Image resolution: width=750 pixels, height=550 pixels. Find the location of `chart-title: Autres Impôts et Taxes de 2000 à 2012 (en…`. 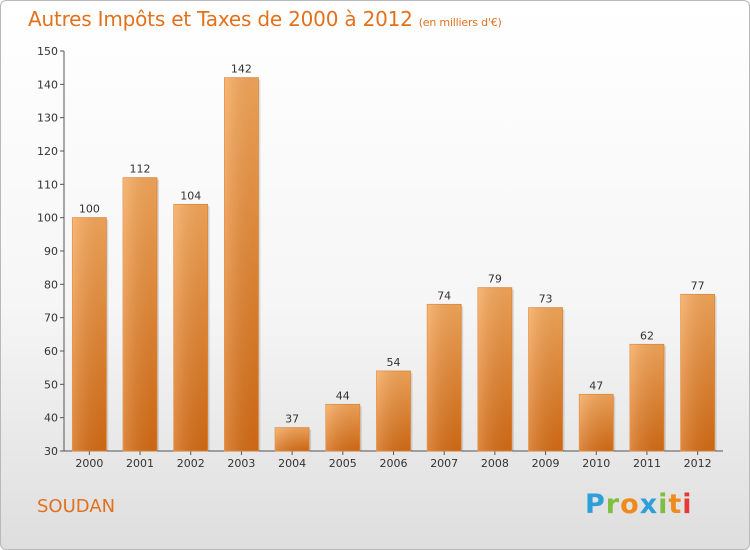

chart-title: Autres Impôts et Taxes de 2000 à 2012 (en… is located at coordinates (265, 19).